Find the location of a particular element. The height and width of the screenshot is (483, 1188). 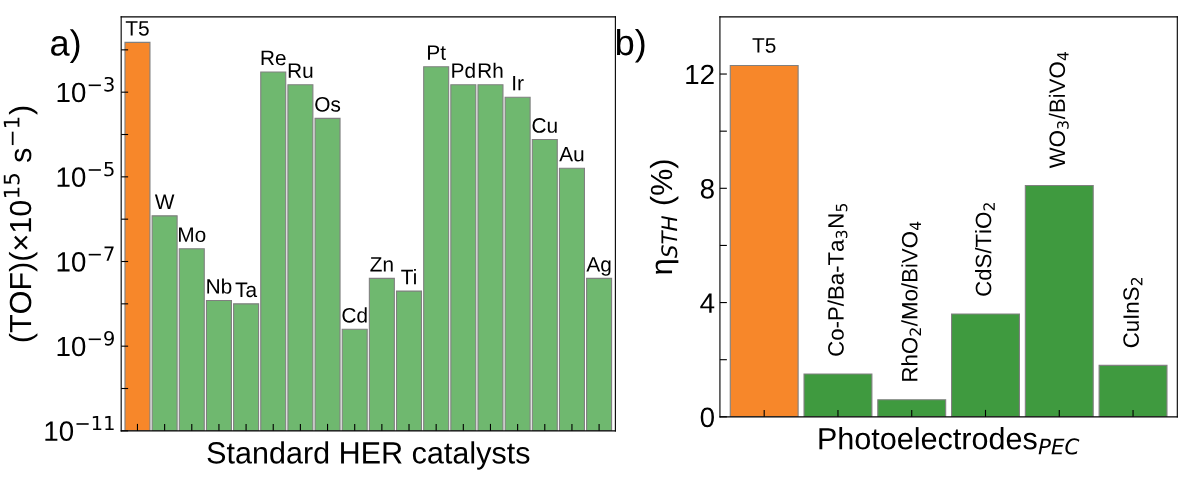

y-tick-label: 10$^{−9}$ is located at coordinates (85, 343).